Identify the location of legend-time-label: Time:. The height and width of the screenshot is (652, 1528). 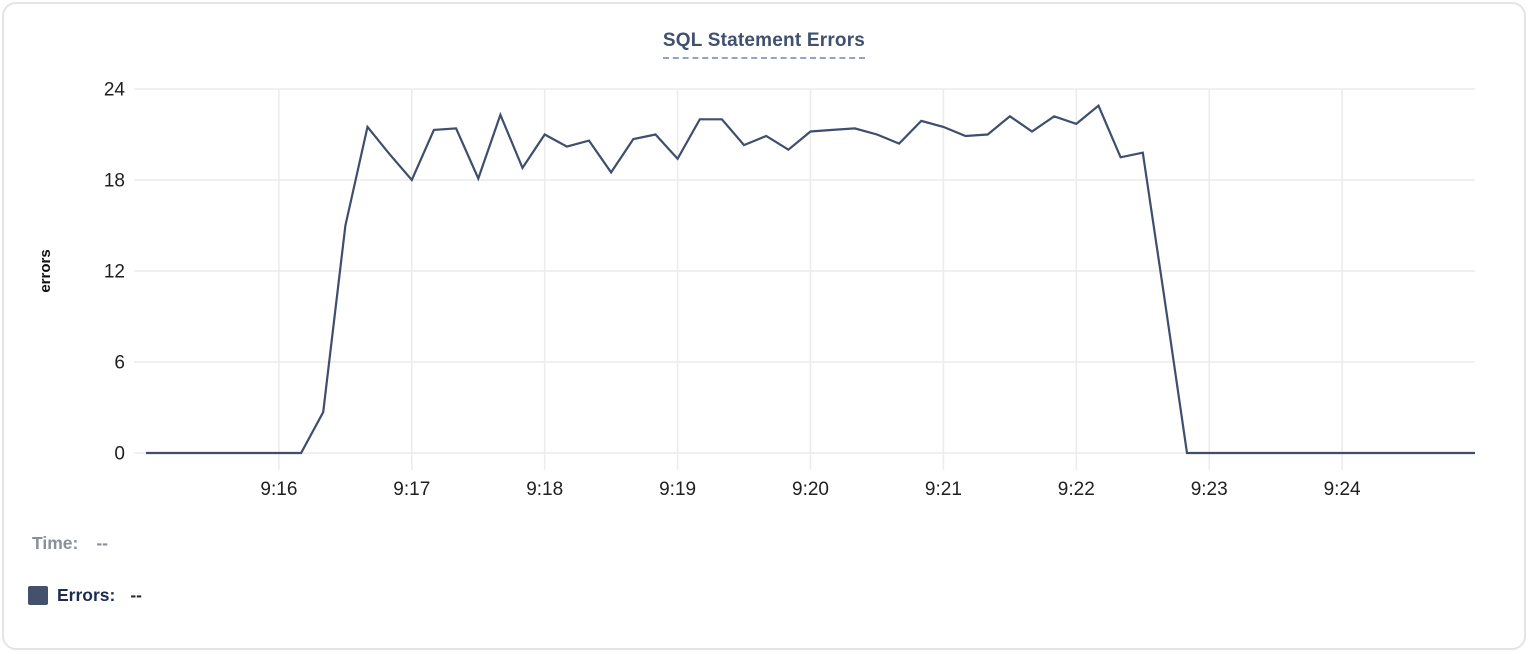
(55, 542).